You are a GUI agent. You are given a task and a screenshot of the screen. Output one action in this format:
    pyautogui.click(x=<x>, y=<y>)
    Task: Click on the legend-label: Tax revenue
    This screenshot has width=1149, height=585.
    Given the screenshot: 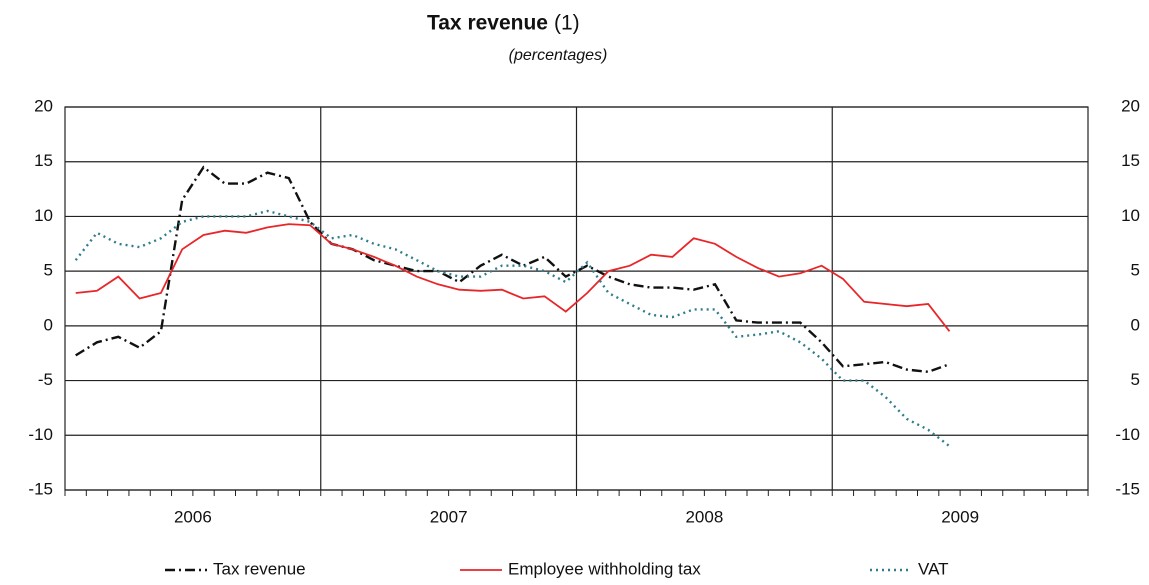 What is the action you would take?
    pyautogui.click(x=259, y=568)
    